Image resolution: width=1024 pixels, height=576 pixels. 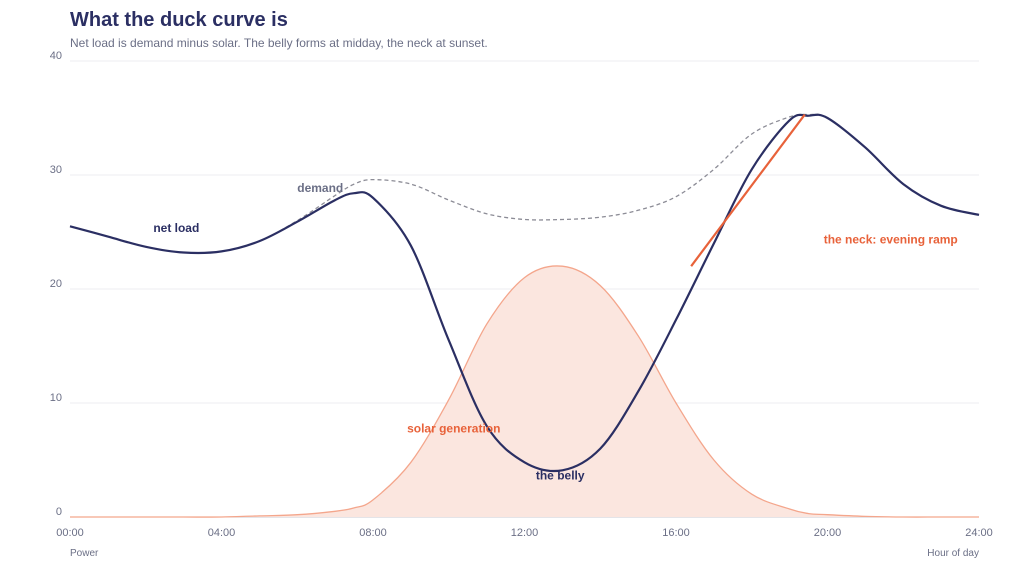 I want to click on y-tick-label: 20, so click(x=56, y=284).